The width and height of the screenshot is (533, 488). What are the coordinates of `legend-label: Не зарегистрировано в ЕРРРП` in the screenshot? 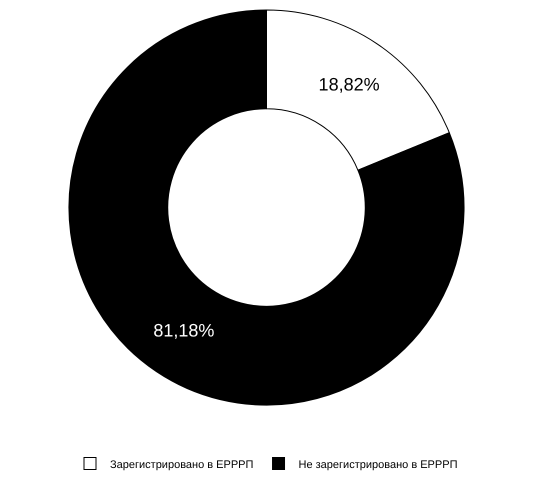 It's located at (378, 464).